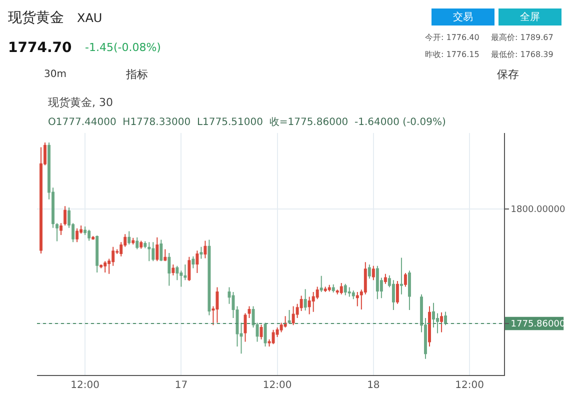 Image resolution: width=577 pixels, height=404 pixels. I want to click on text: 交易, so click(463, 17).